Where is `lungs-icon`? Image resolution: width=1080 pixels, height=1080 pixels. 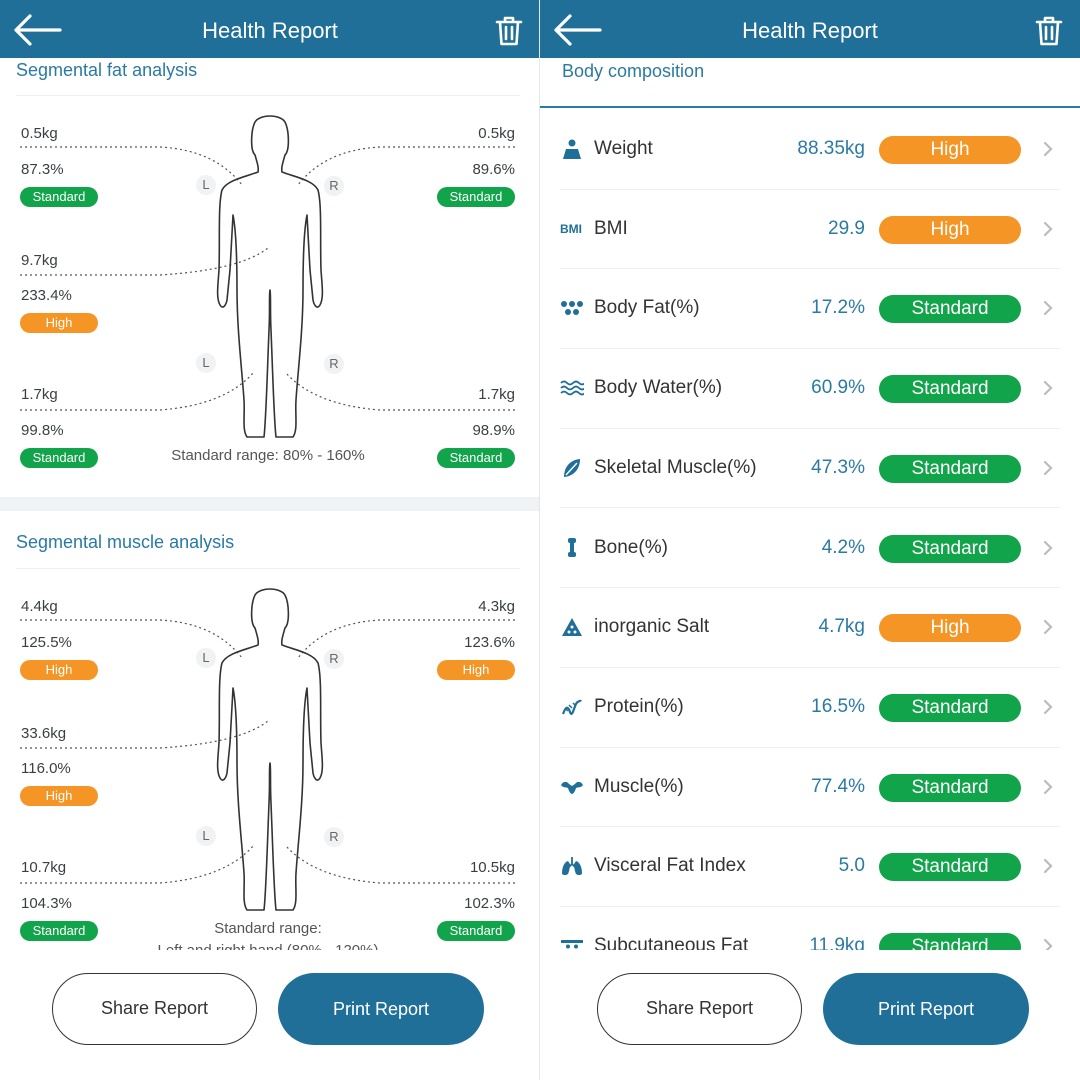
lungs-icon is located at coordinates (572, 866).